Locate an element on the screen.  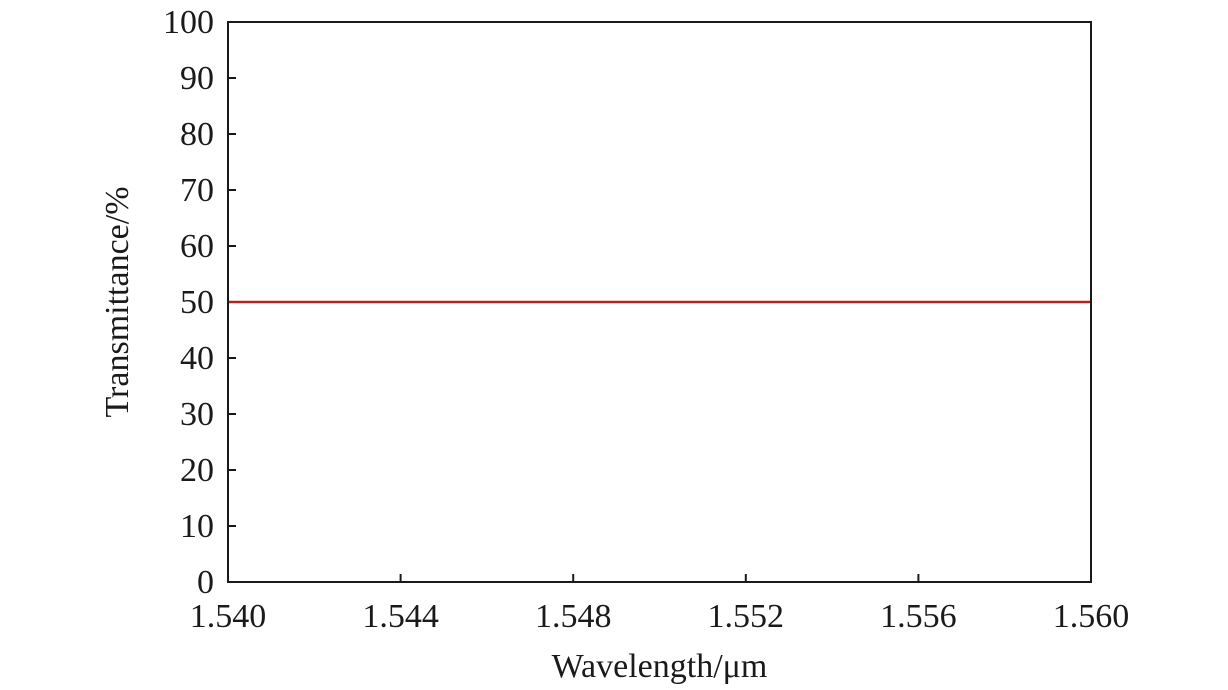
y-axis-title: Transmittance/% is located at coordinates (117, 301).